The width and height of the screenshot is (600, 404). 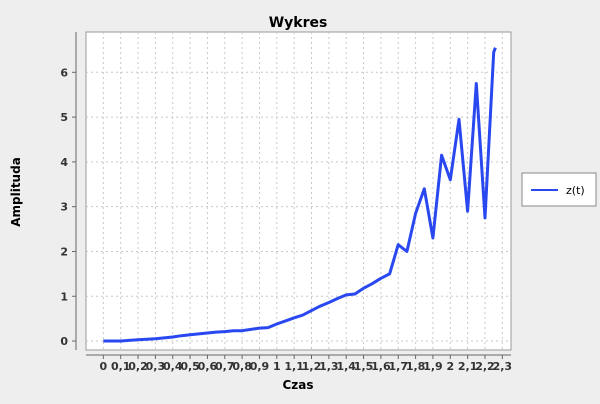 What do you see at coordinates (156, 366) in the screenshot?
I see `x-tick-label: 0,3` at bounding box center [156, 366].